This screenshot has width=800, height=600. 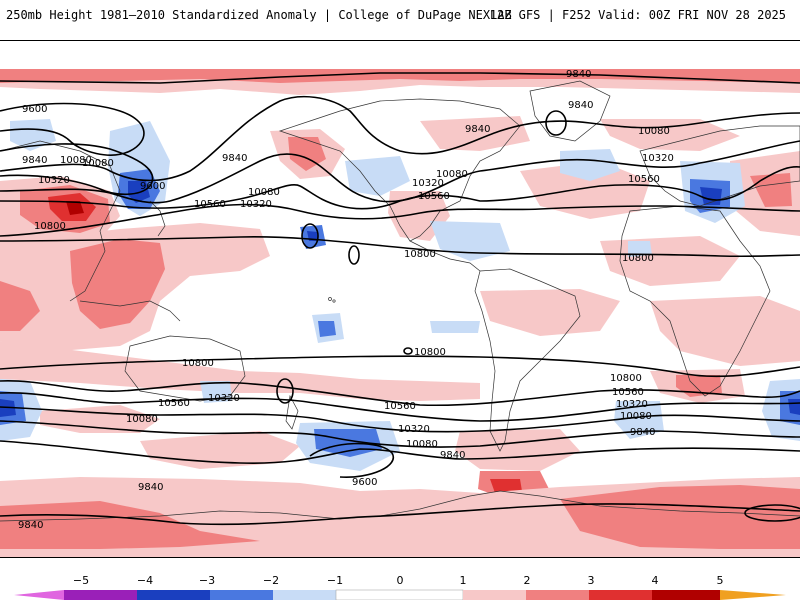 What do you see at coordinates (39, 595) in the screenshot?
I see `legend-swatch-neg5` at bounding box center [39, 595].